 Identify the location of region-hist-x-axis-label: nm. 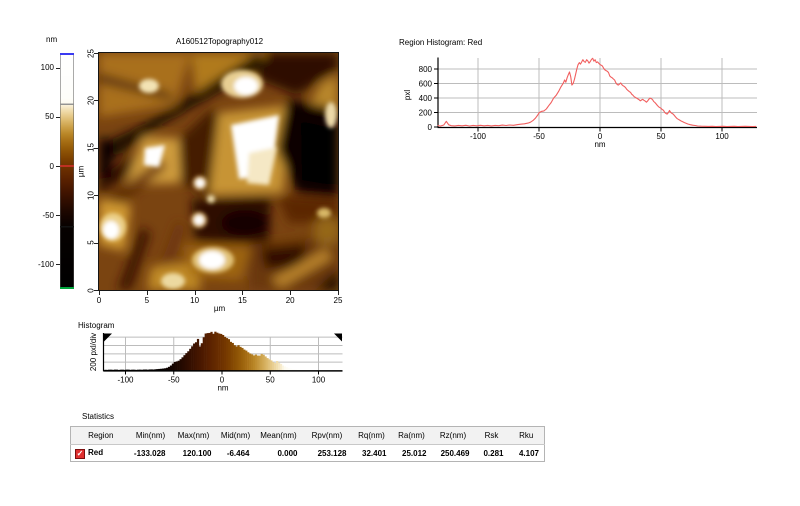
(599, 144).